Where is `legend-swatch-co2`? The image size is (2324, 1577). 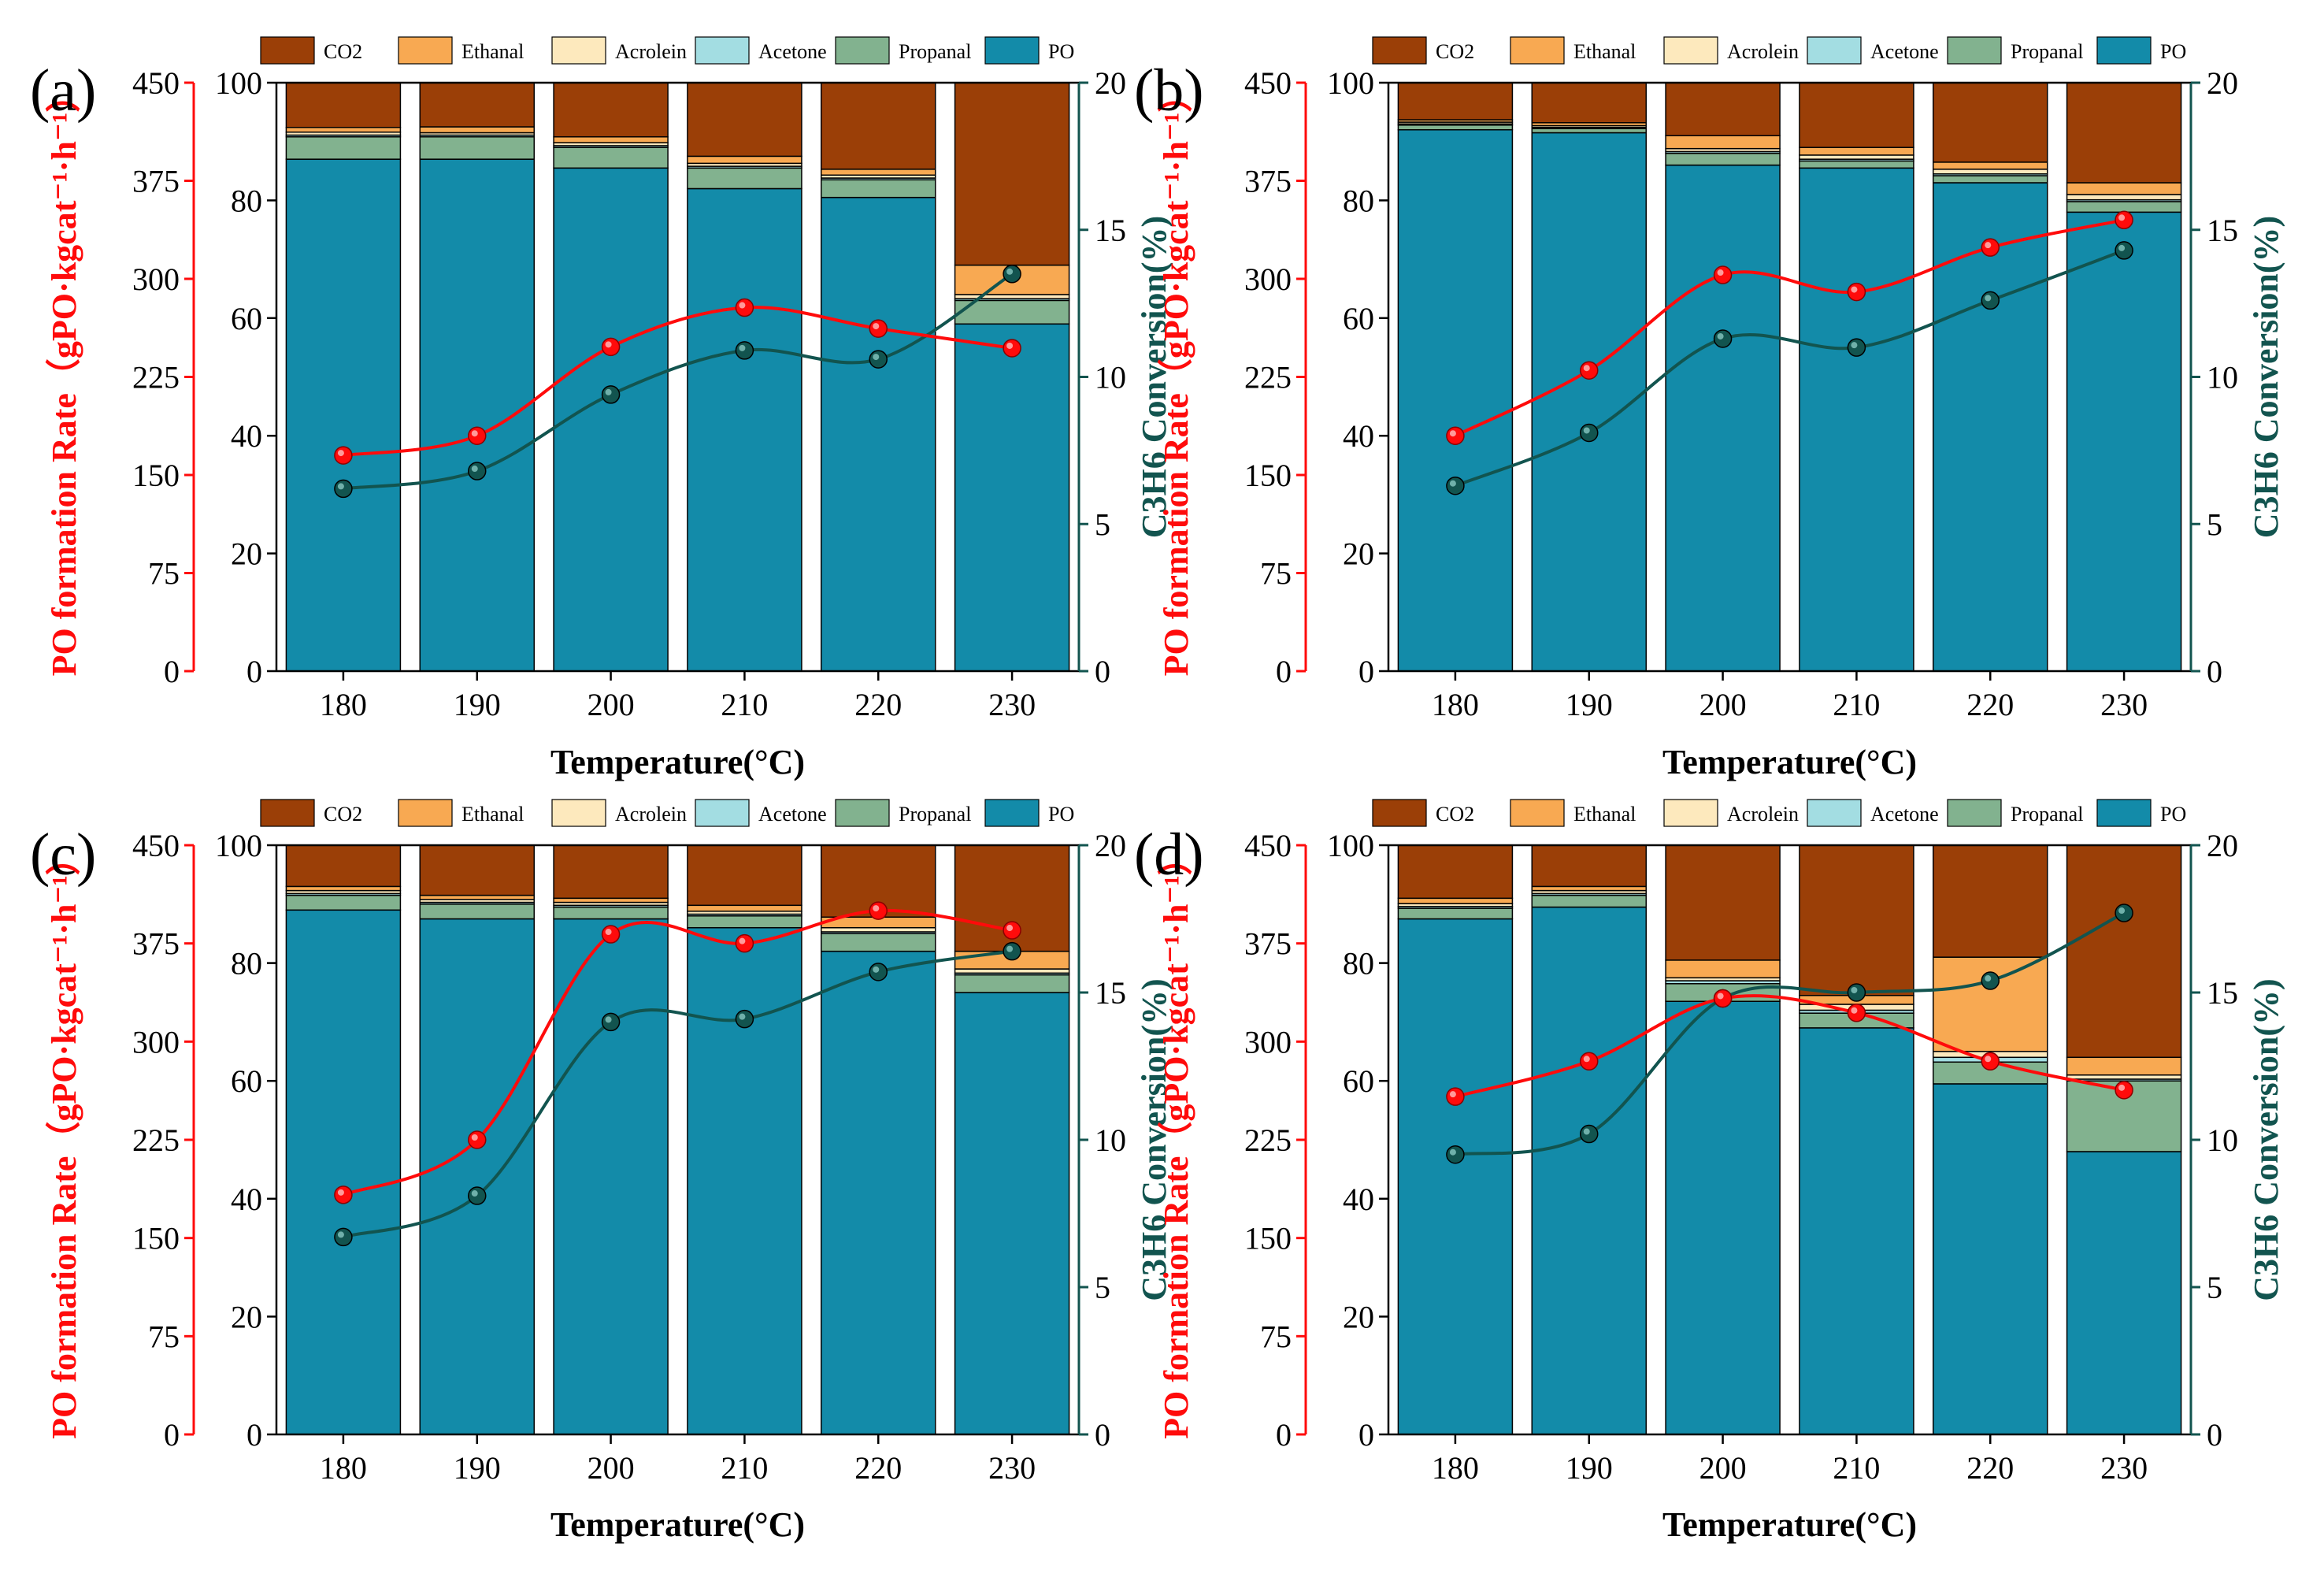
legend-swatch-co2 is located at coordinates (287, 813).